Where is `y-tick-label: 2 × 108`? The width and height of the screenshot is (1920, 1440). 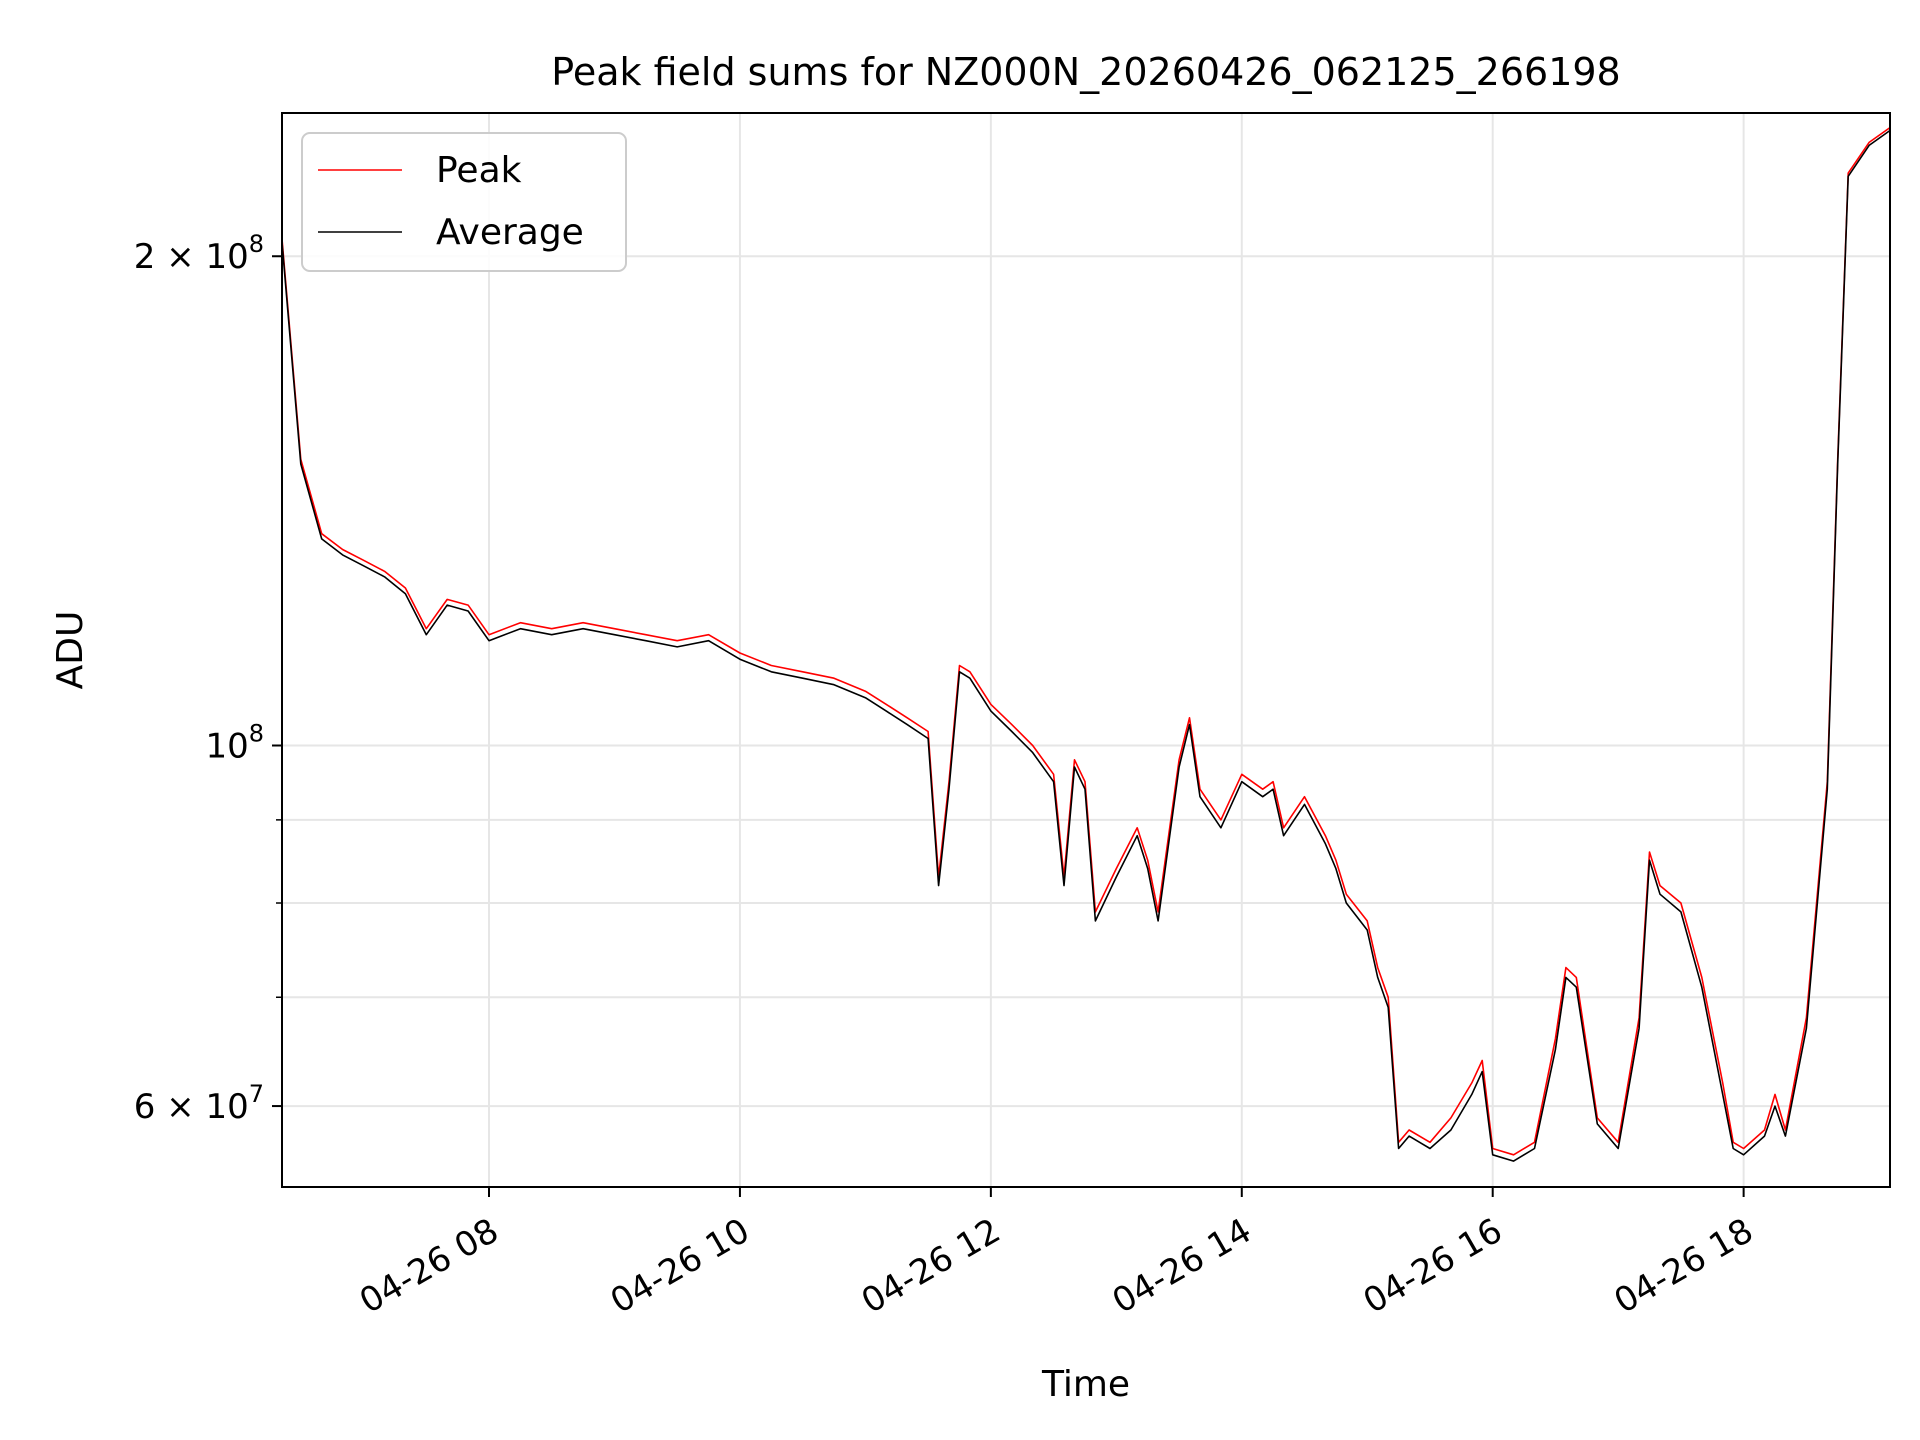 y-tick-label: 2 × 108 is located at coordinates (199, 253).